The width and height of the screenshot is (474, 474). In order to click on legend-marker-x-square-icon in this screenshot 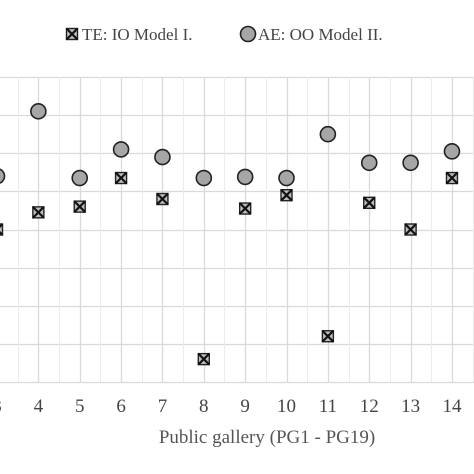, I will do `click(72, 34)`.